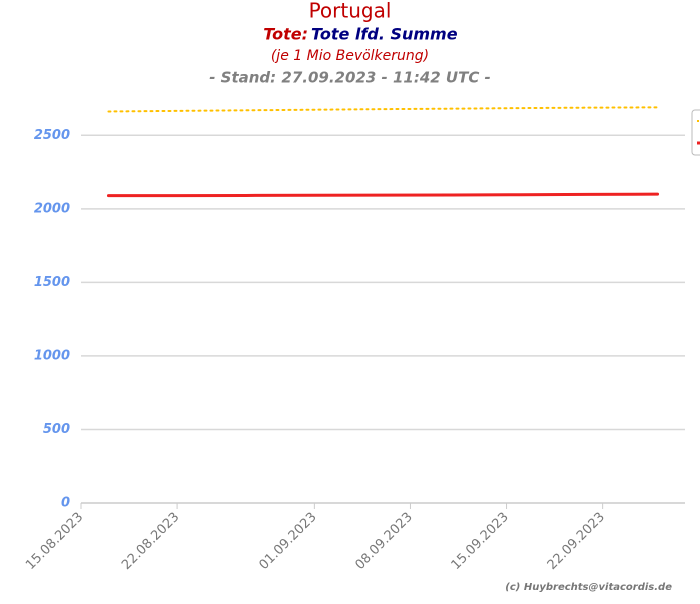 The width and height of the screenshot is (700, 604). I want to click on y-tick-label: 500, so click(56, 429).